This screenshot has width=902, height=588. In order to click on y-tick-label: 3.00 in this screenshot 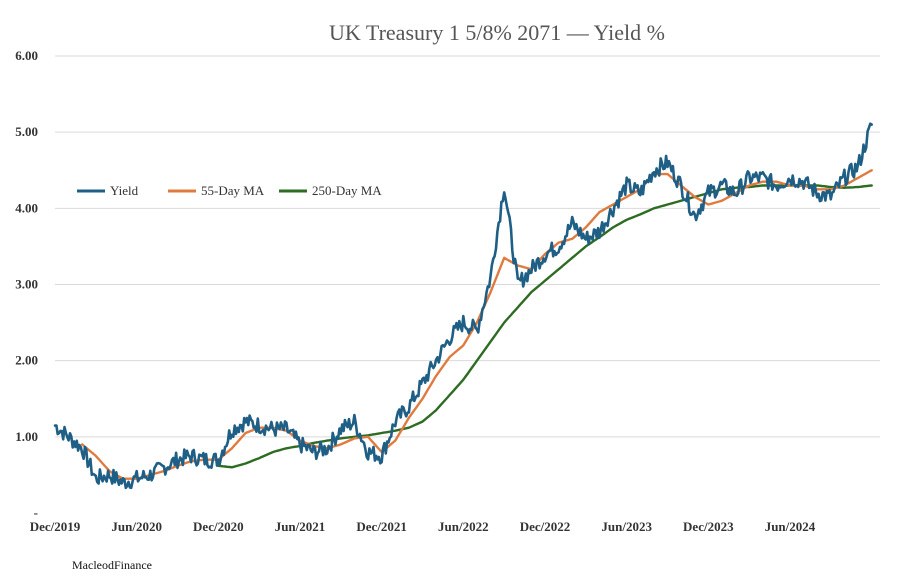, I will do `click(26, 284)`.